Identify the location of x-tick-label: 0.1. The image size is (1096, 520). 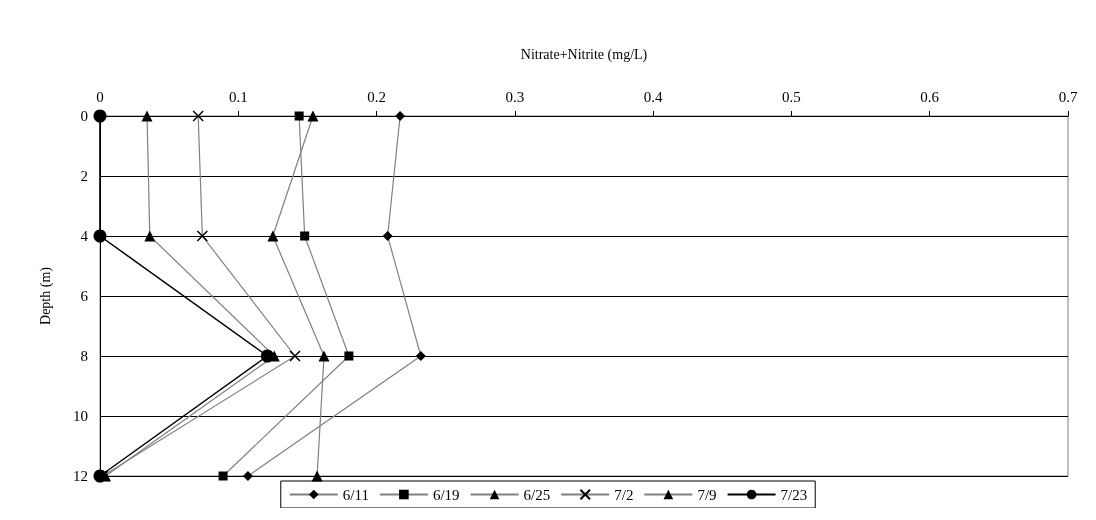
(238, 96).